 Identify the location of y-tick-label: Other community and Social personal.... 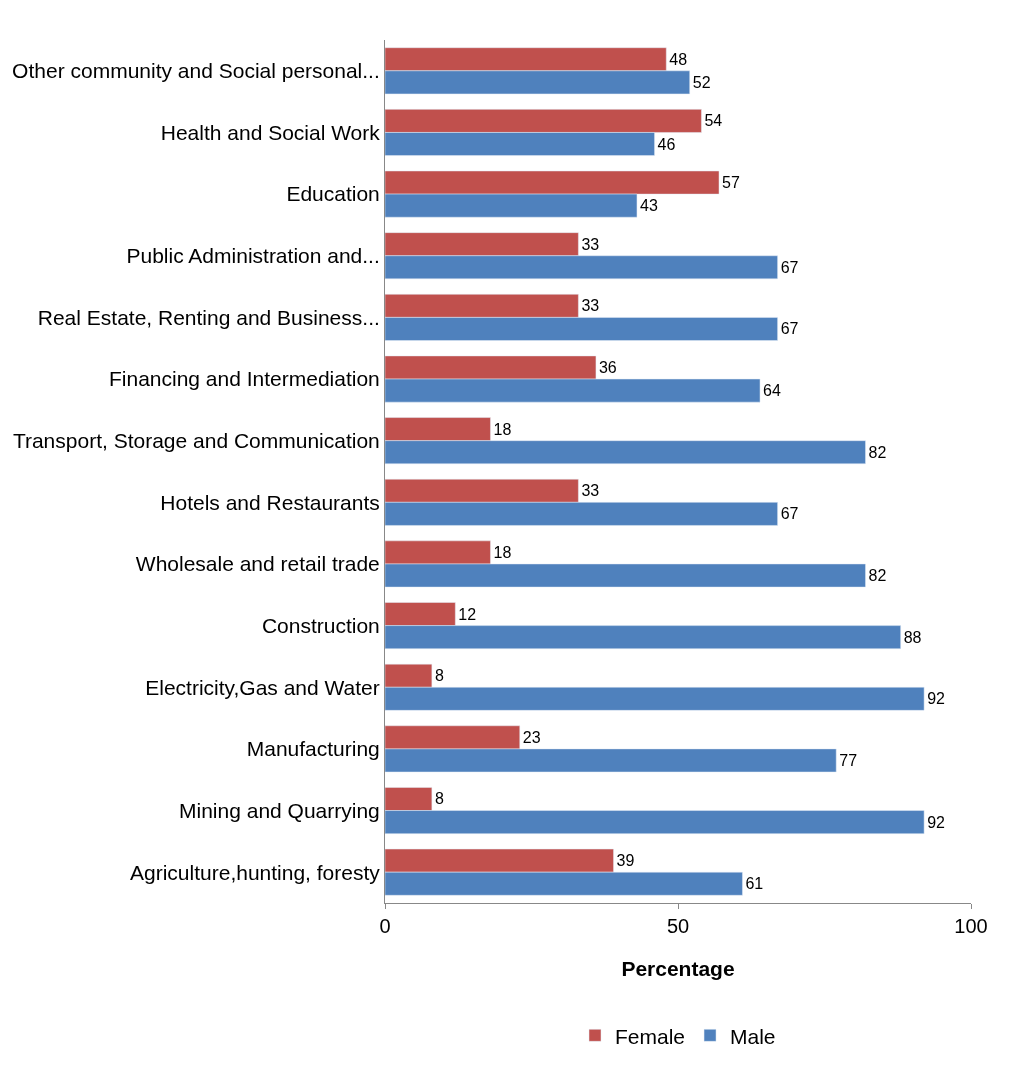
(196, 71).